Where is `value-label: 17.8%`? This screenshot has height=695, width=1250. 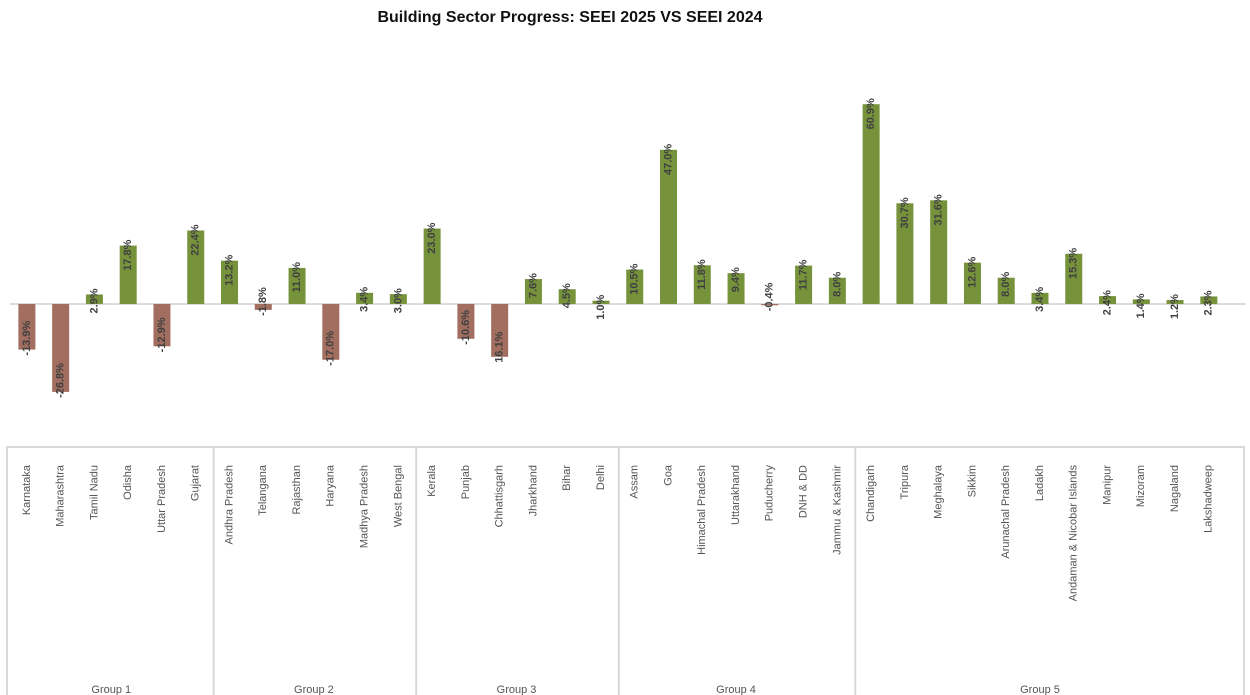
value-label: 17.8% is located at coordinates (128, 254).